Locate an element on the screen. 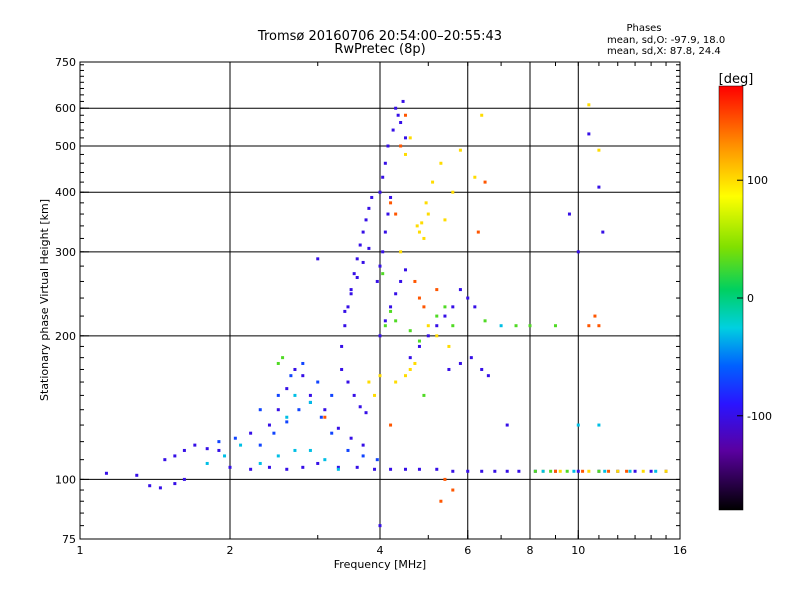 The height and width of the screenshot is (604, 800). phases-heading: Phases is located at coordinates (643, 28).